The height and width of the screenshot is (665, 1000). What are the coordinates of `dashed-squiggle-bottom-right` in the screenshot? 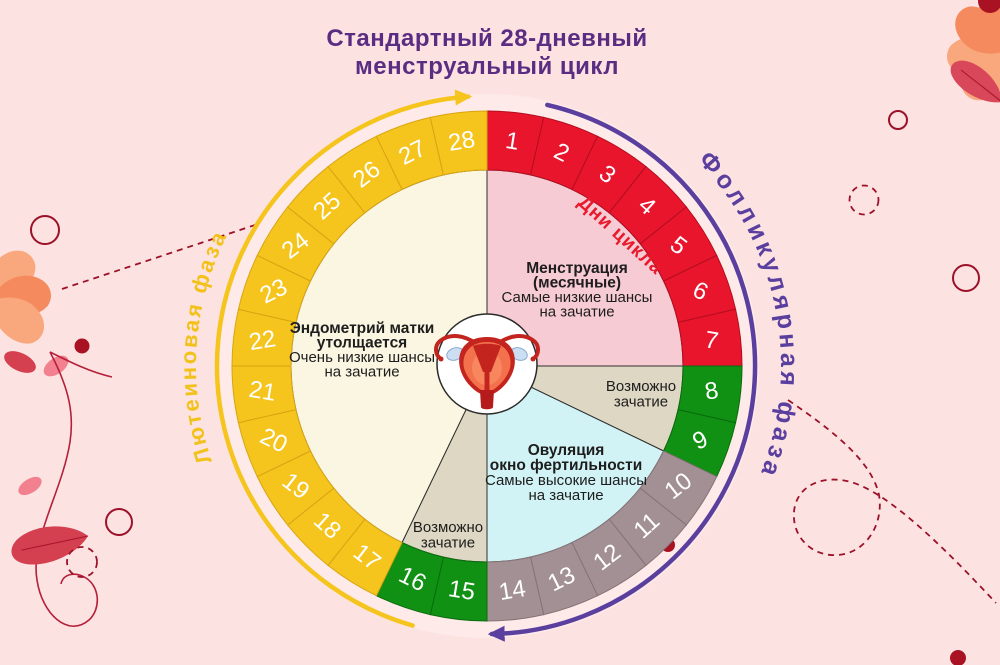 It's located at (892, 501).